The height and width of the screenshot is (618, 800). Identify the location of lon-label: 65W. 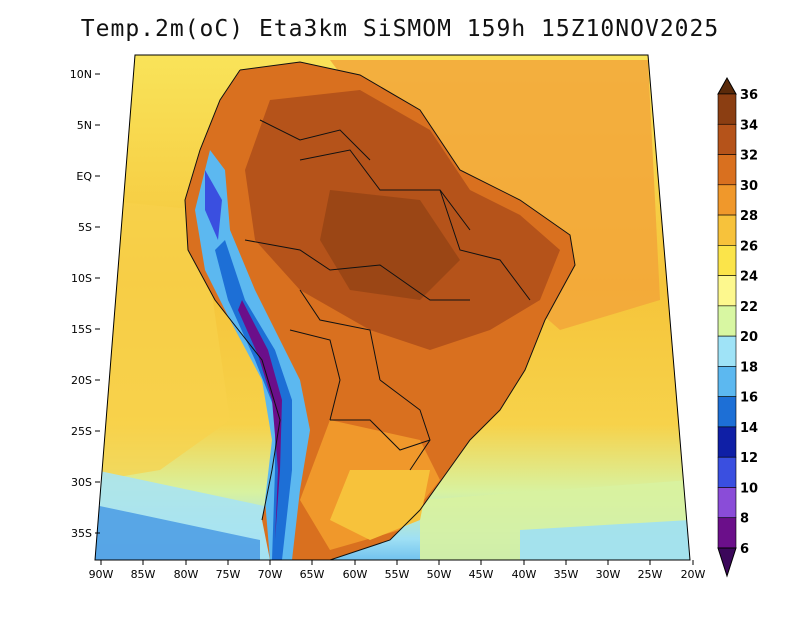
(312, 574).